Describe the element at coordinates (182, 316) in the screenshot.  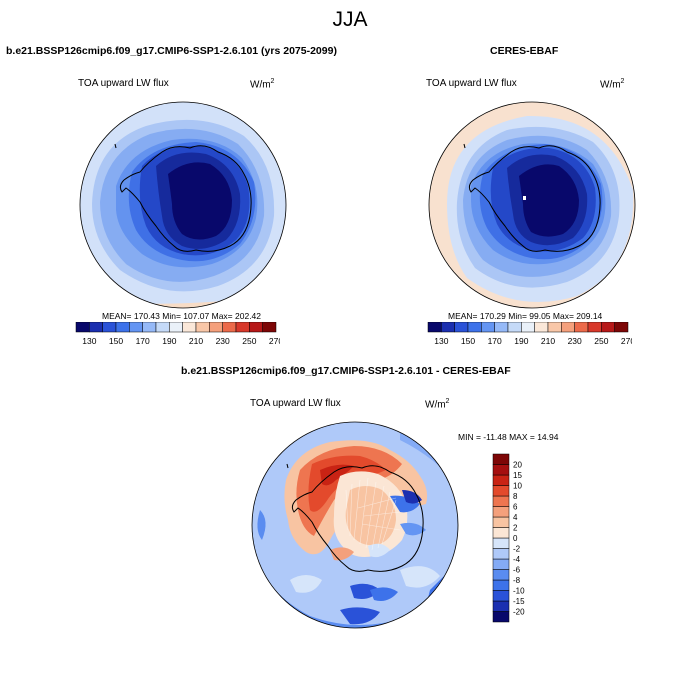
I see `panel1-stats: MEAN= 170.43 Min= 107.07 Max= 202.42` at that location.